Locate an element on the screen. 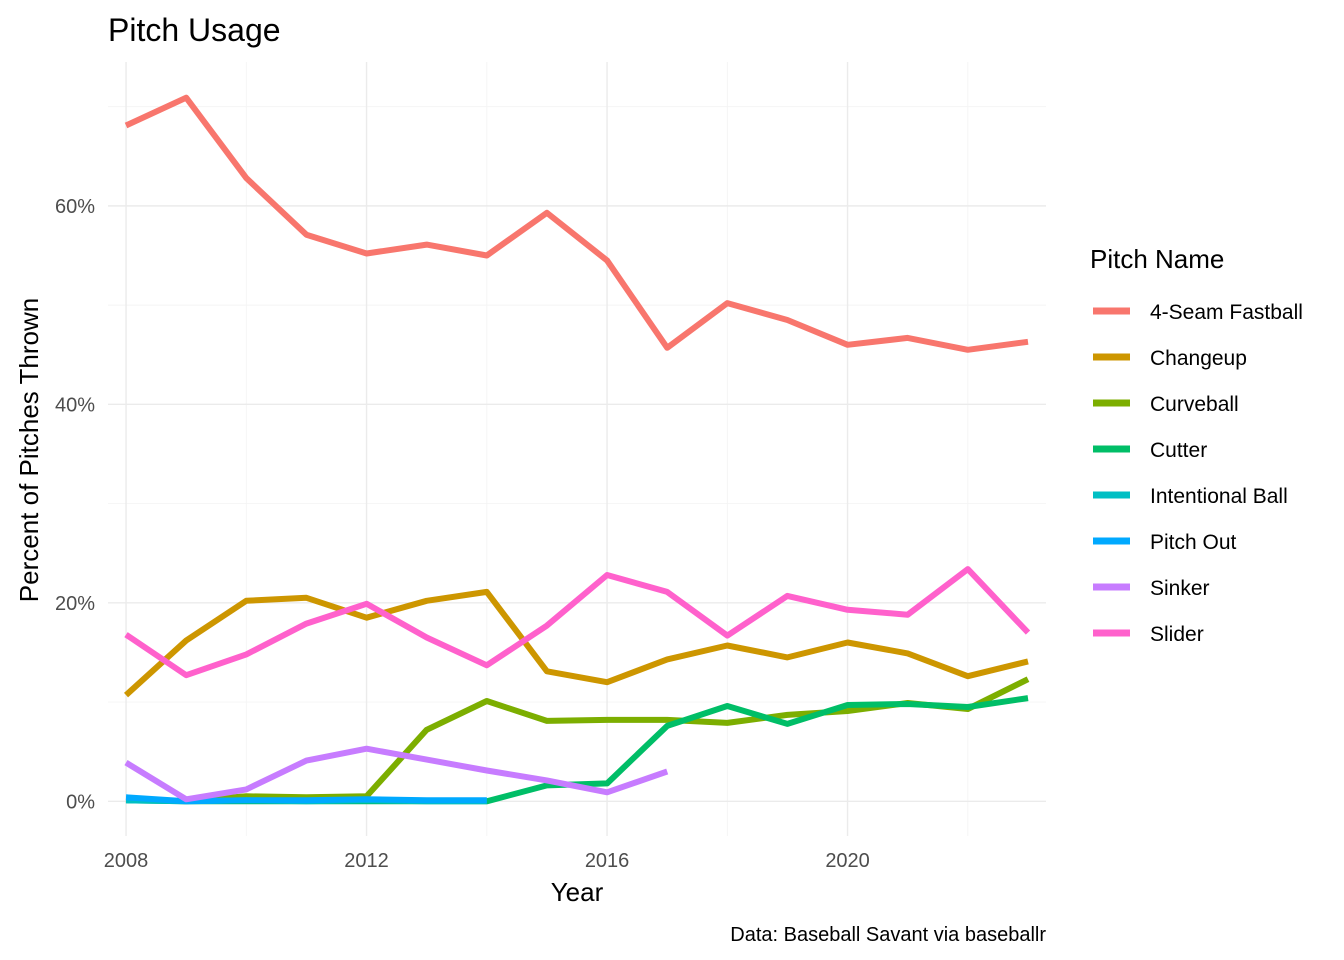 The height and width of the screenshot is (960, 1344). legend-title: Pitch Name is located at coordinates (1157, 259).